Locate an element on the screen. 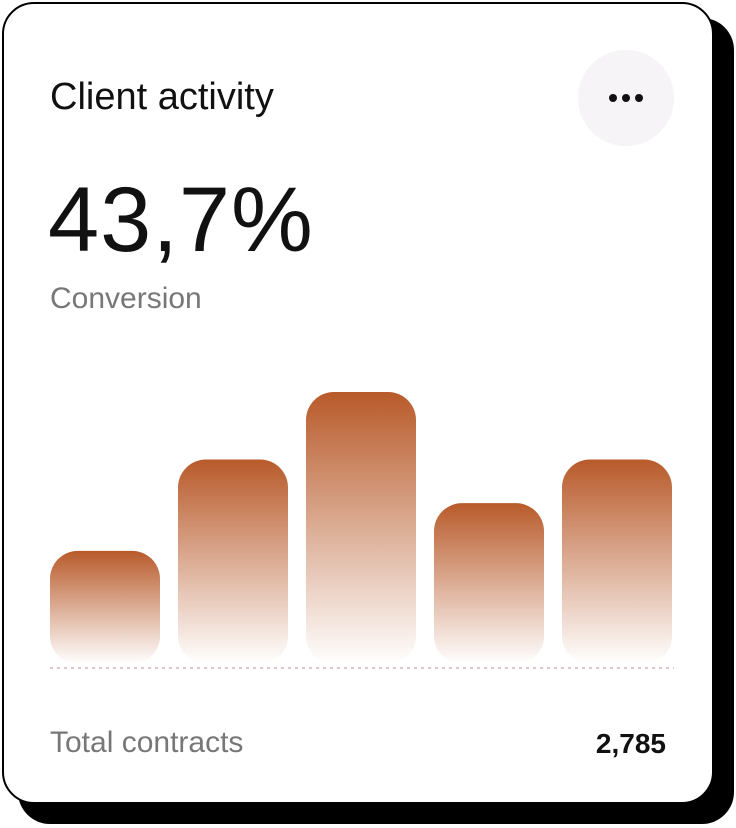  metric: 43,7% is located at coordinates (181, 220).